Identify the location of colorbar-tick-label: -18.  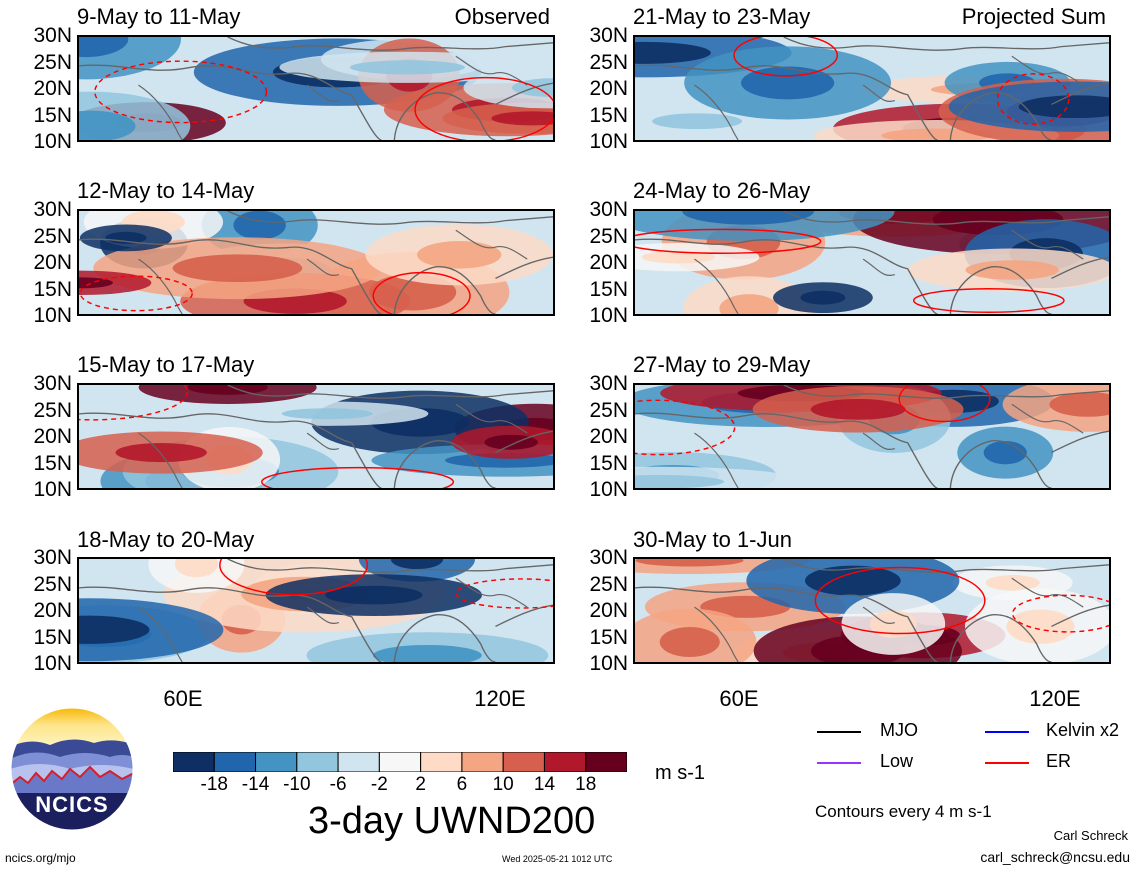
(214, 784).